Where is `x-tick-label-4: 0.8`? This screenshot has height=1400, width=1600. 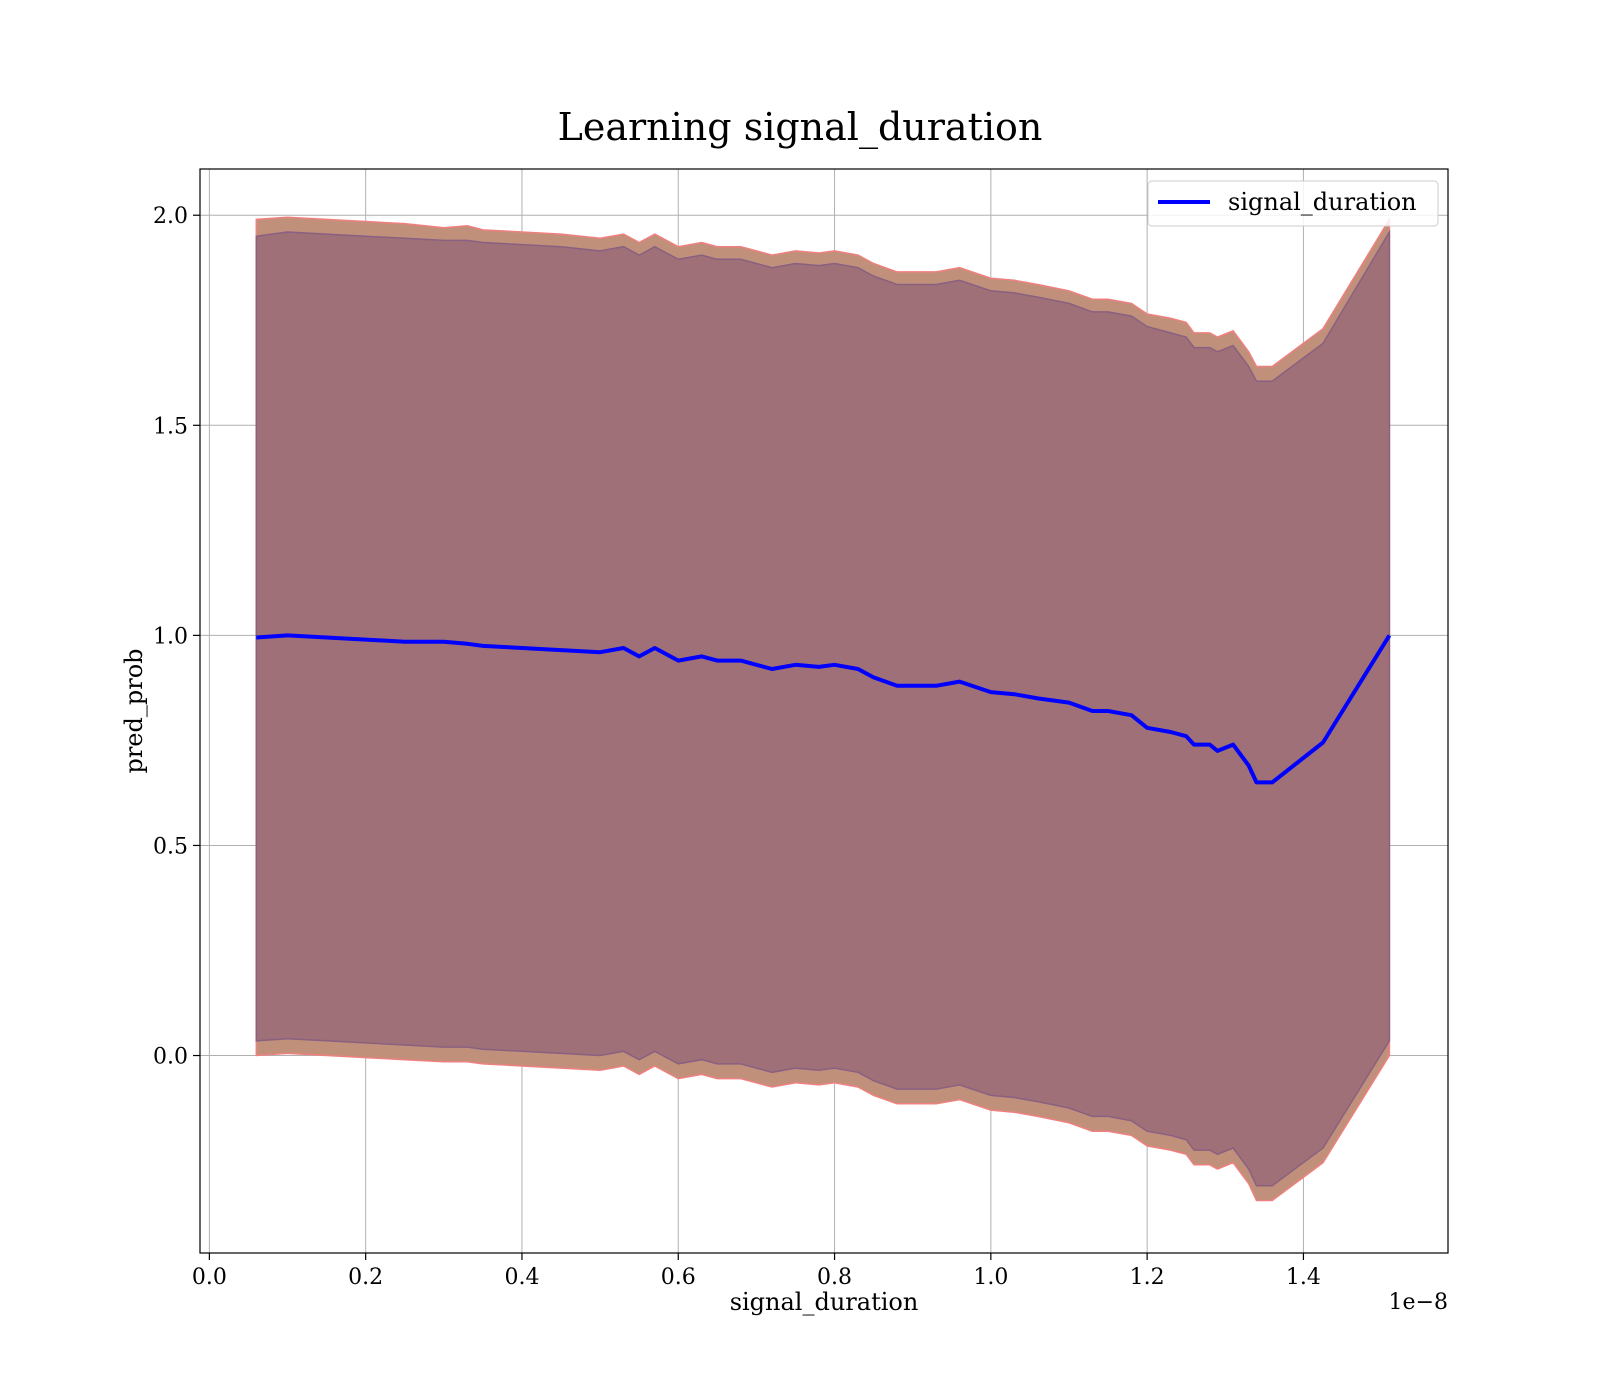
x-tick-label-4: 0.8 is located at coordinates (834, 1277).